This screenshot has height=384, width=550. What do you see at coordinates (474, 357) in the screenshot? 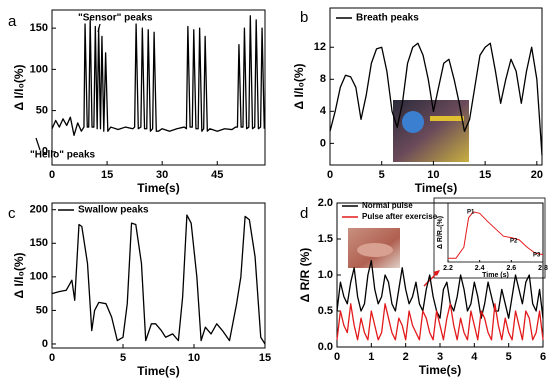
I see `x-tick-label: 4` at bounding box center [474, 357].